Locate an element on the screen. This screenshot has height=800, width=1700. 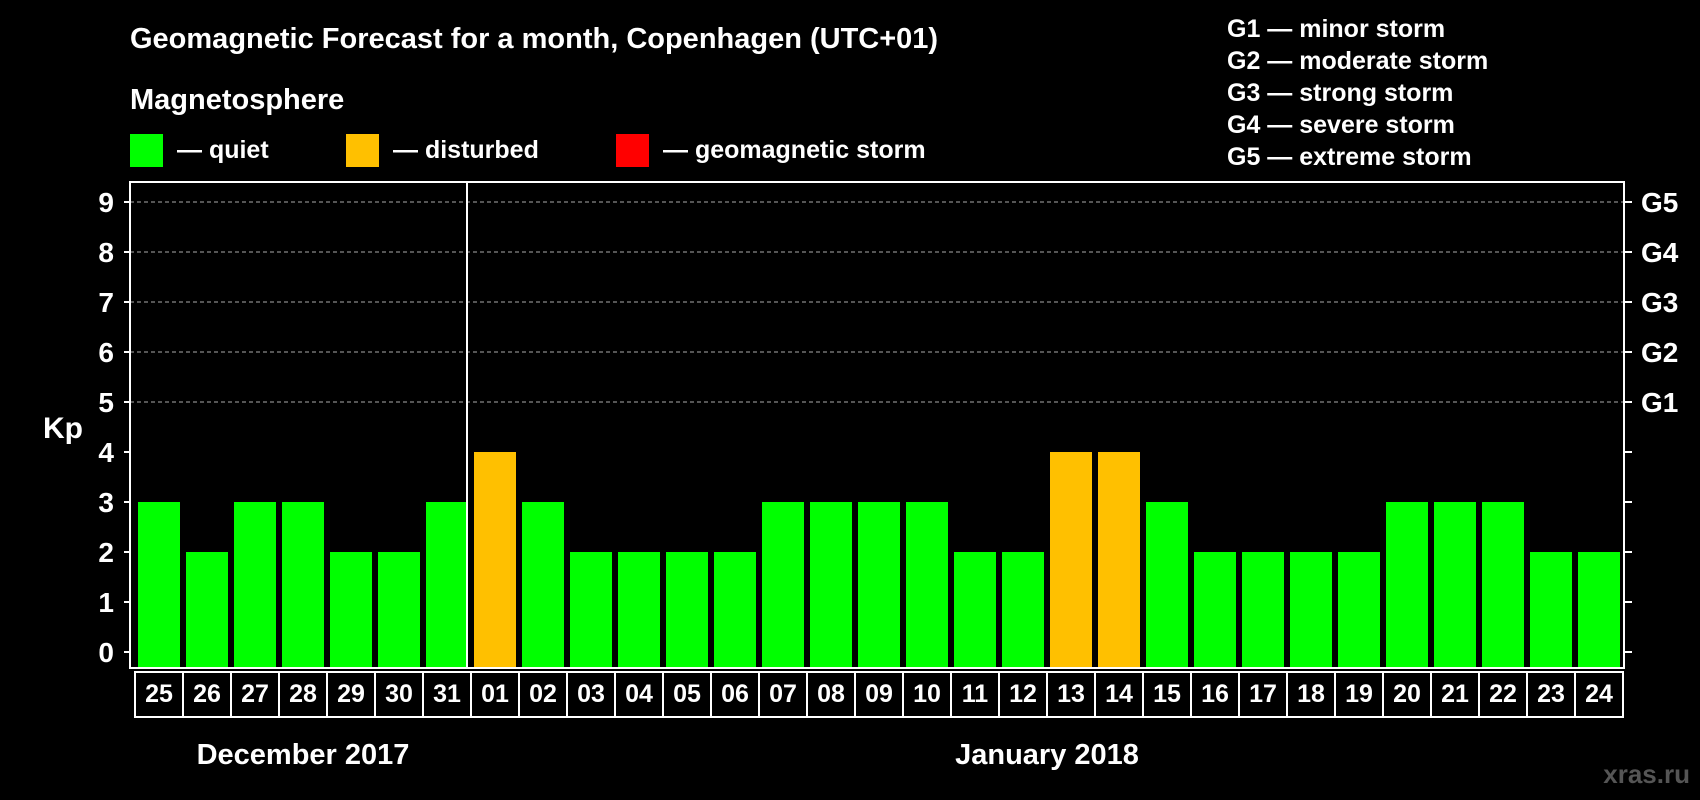
y-tick-label-5: 5 is located at coordinates (106, 402).